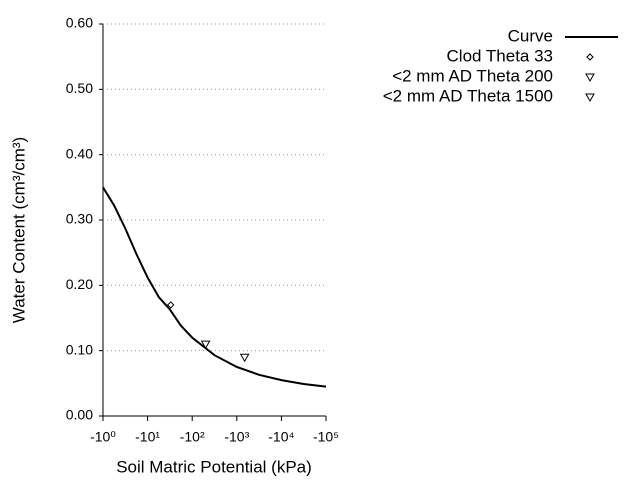  What do you see at coordinates (79, 415) in the screenshot?
I see `y-tick-label: 0.00` at bounding box center [79, 415].